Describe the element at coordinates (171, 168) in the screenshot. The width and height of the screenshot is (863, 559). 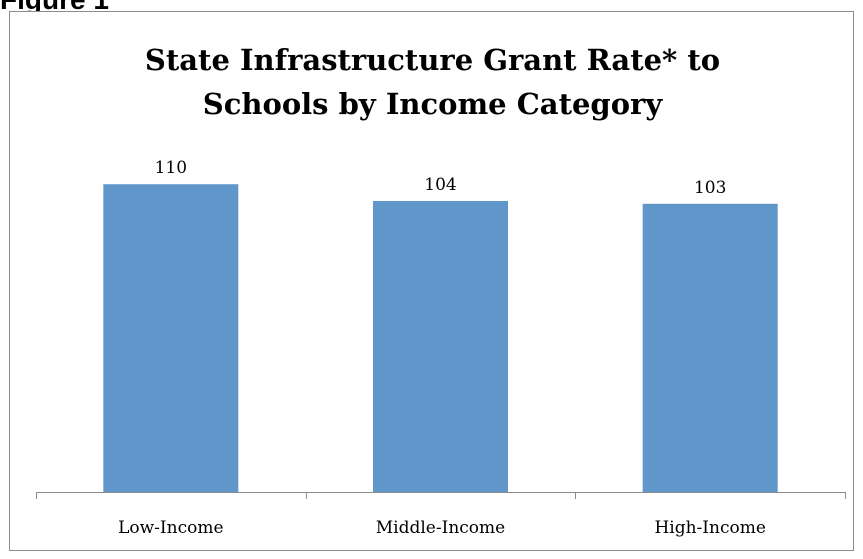
I see `data-label-low-income: 110` at that location.